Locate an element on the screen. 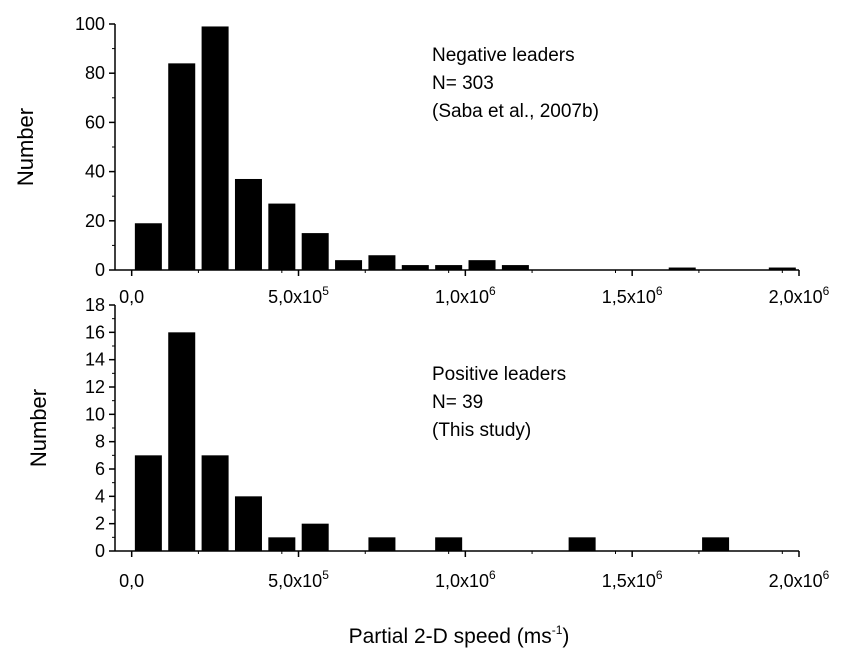 The height and width of the screenshot is (654, 849). x-axis-title-exponent: -1 is located at coordinates (557, 630).